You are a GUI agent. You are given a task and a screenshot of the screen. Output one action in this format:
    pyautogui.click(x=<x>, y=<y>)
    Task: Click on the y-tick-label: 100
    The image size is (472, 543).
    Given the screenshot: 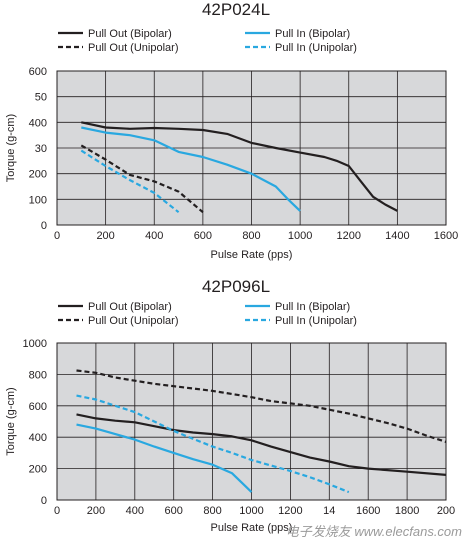 What is the action you would take?
    pyautogui.click(x=38, y=200)
    